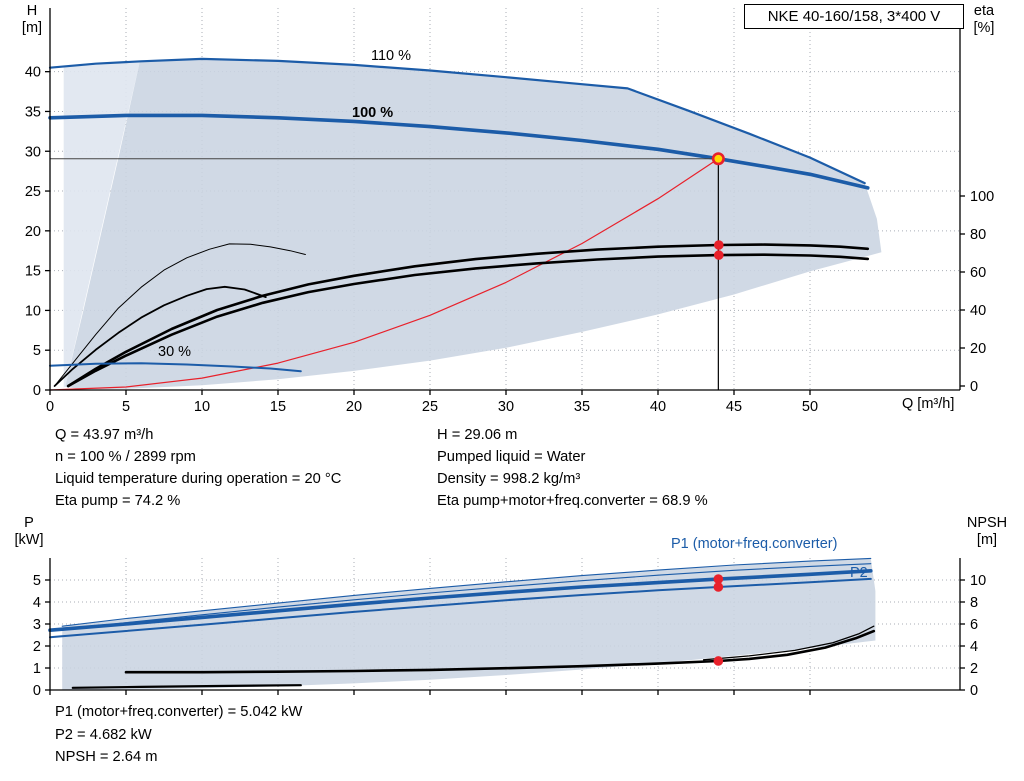 The image size is (1024, 781). I want to click on svg-text: 6, so click(974, 625).